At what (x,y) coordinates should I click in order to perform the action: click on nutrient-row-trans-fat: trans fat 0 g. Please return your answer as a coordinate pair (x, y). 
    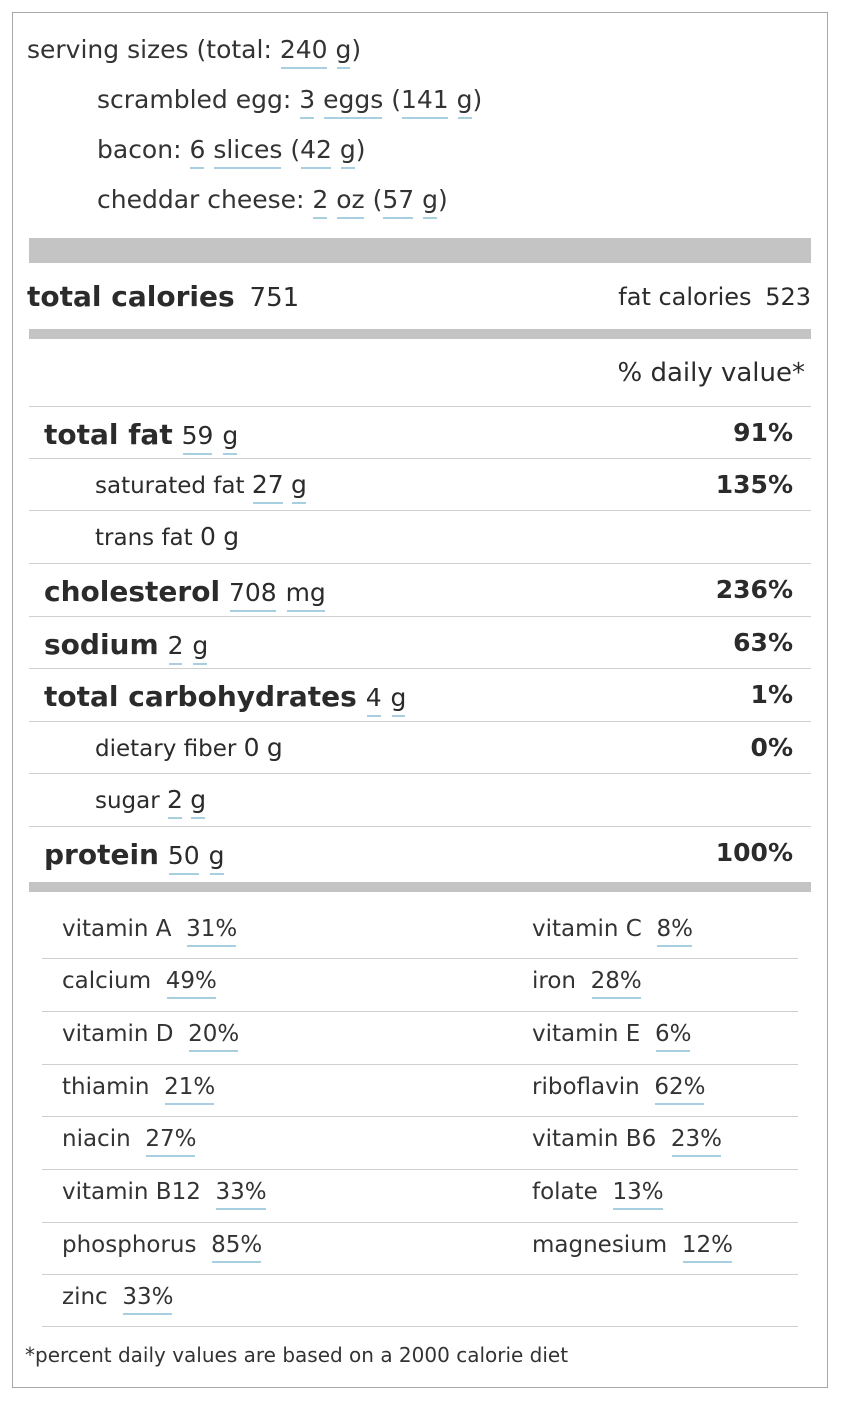
    Looking at the image, I should click on (420, 536).